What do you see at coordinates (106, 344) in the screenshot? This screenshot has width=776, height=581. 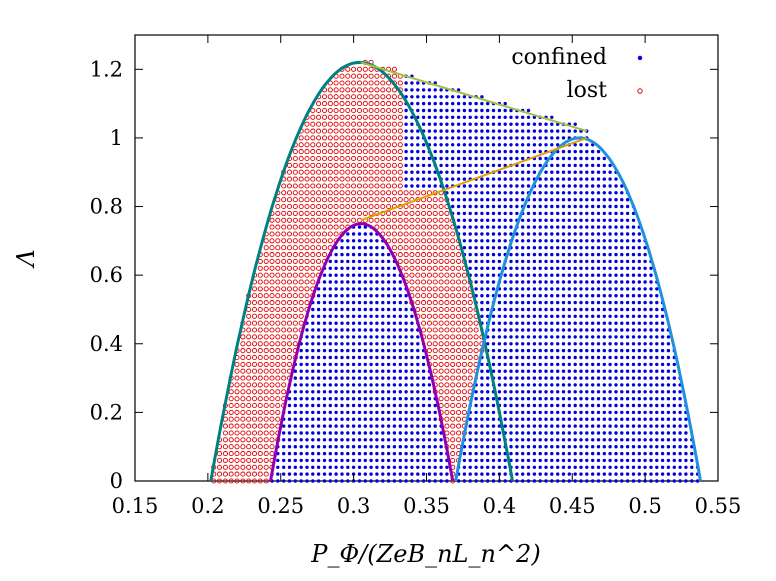 I see `y-tick-label: 0.4` at bounding box center [106, 344].